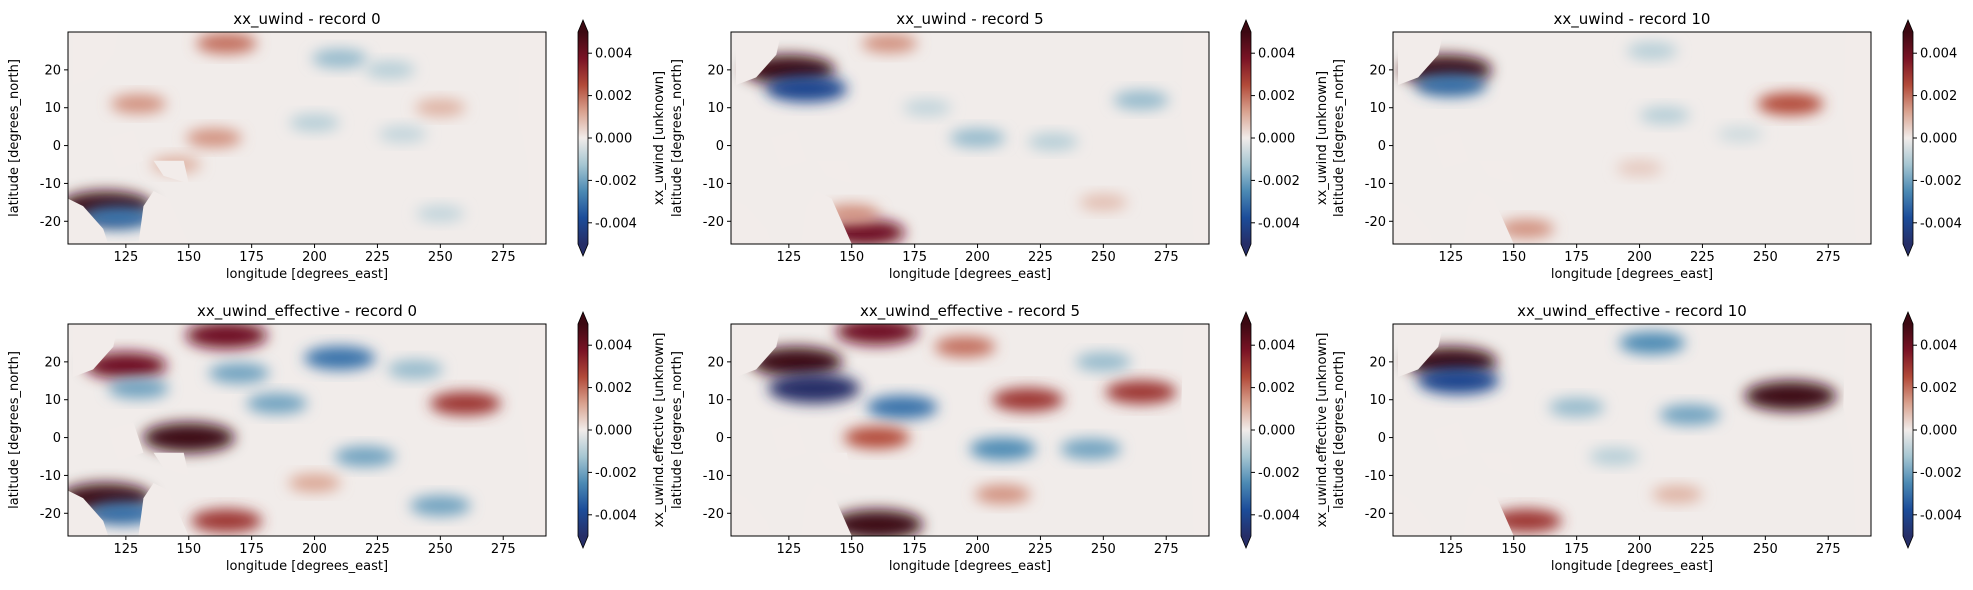 This screenshot has height=590, width=1973. What do you see at coordinates (1322, 430) in the screenshot?
I see `colorbar-label: xx_uwind.effective [unknown]` at bounding box center [1322, 430].